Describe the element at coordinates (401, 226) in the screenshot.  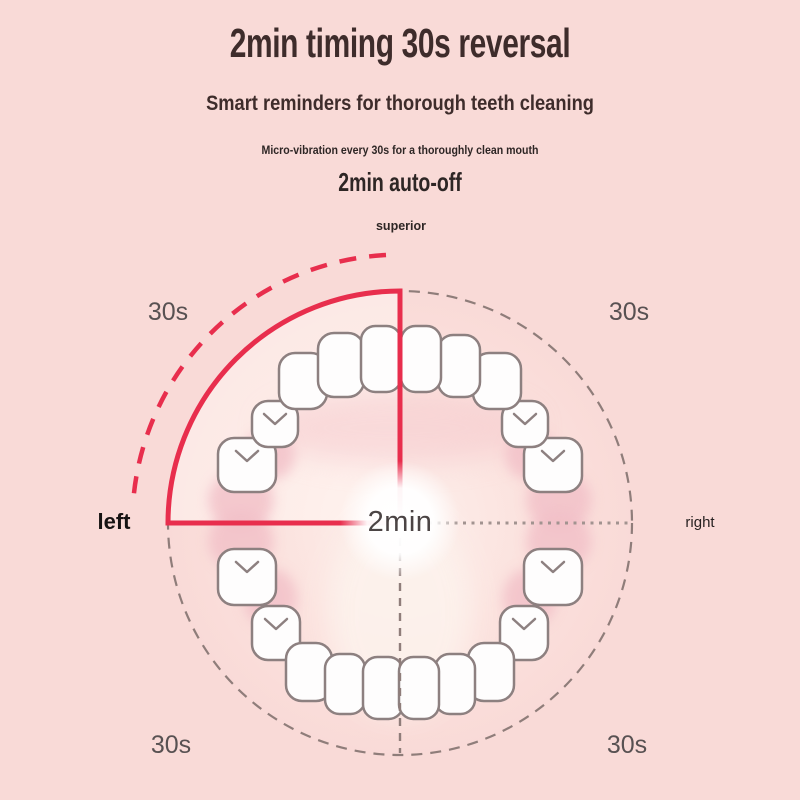
I see `superior-label: superior` at that location.